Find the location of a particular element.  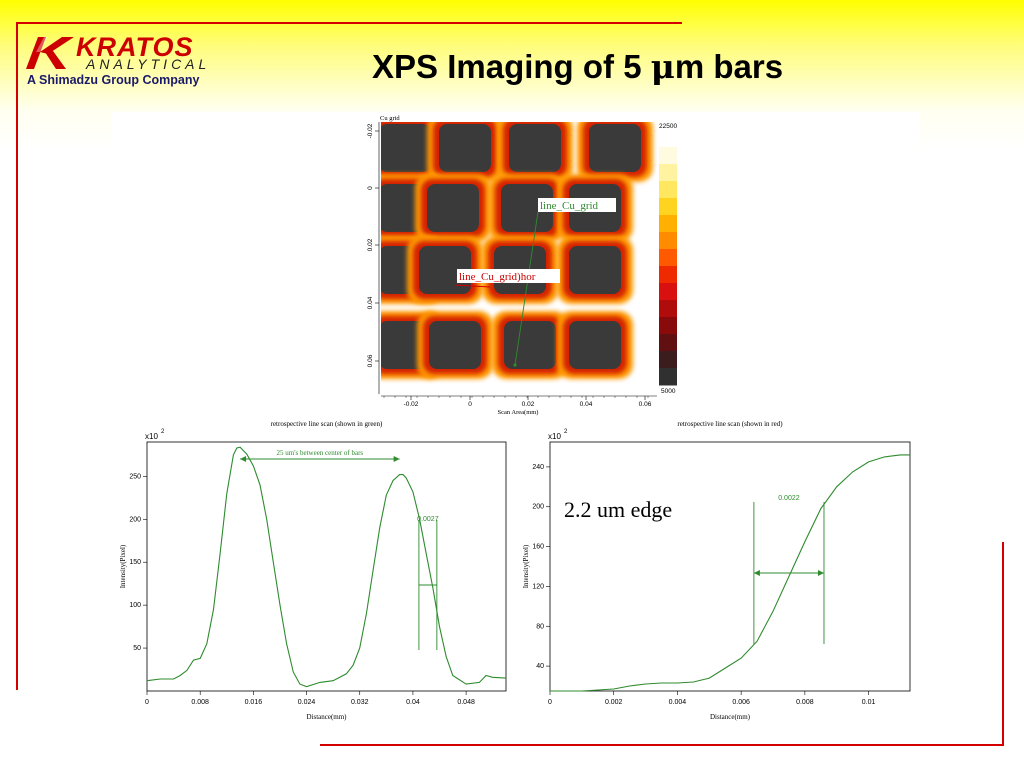

peak-spacing-label: 25 um's between center of bars is located at coordinates (320, 453).